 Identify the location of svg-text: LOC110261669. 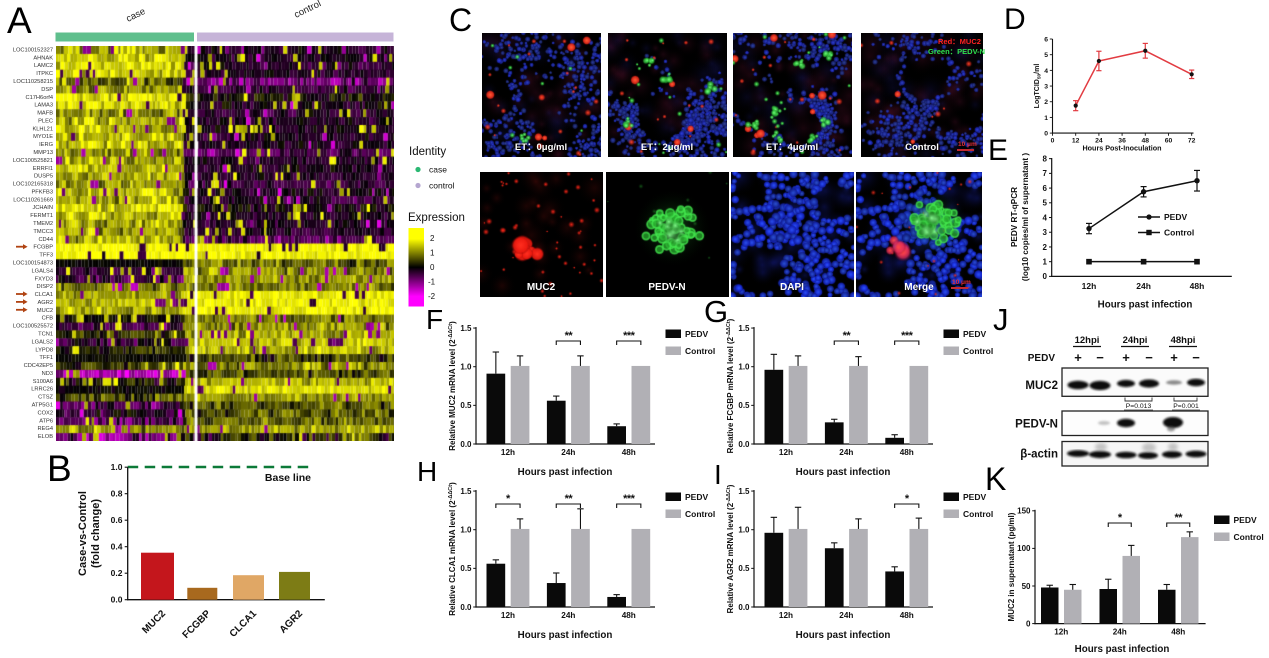
(33, 200).